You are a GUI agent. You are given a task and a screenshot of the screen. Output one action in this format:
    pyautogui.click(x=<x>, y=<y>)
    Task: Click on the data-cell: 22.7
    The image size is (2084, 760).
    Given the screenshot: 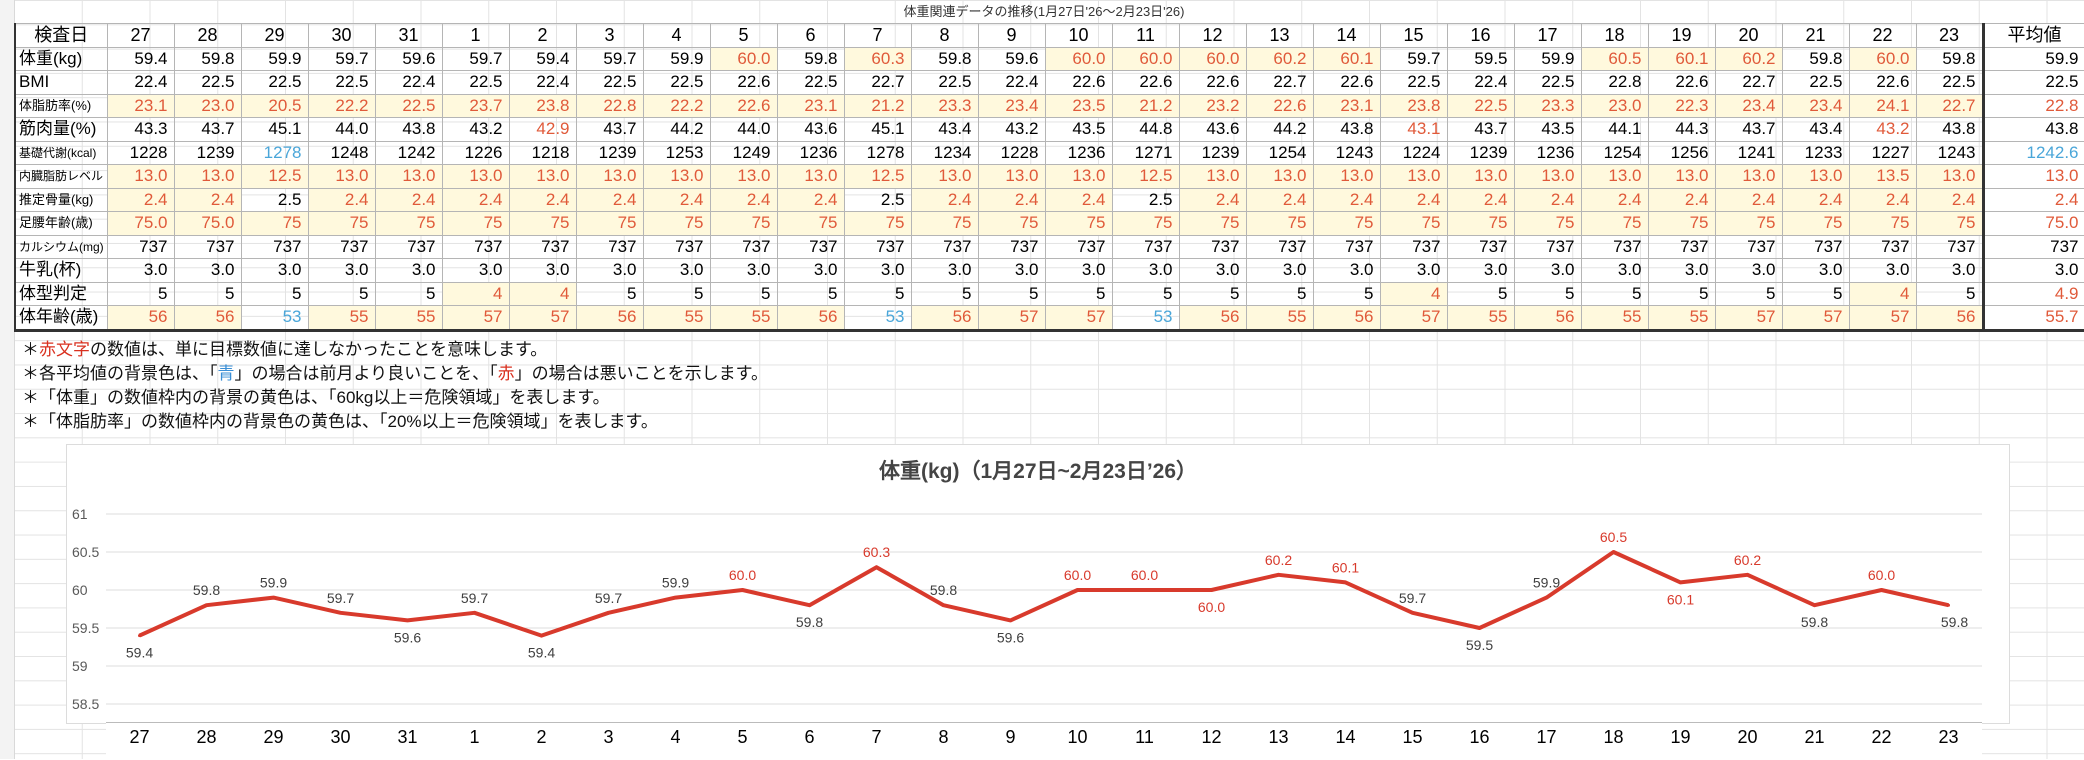 What is the action you would take?
    pyautogui.click(x=1279, y=82)
    